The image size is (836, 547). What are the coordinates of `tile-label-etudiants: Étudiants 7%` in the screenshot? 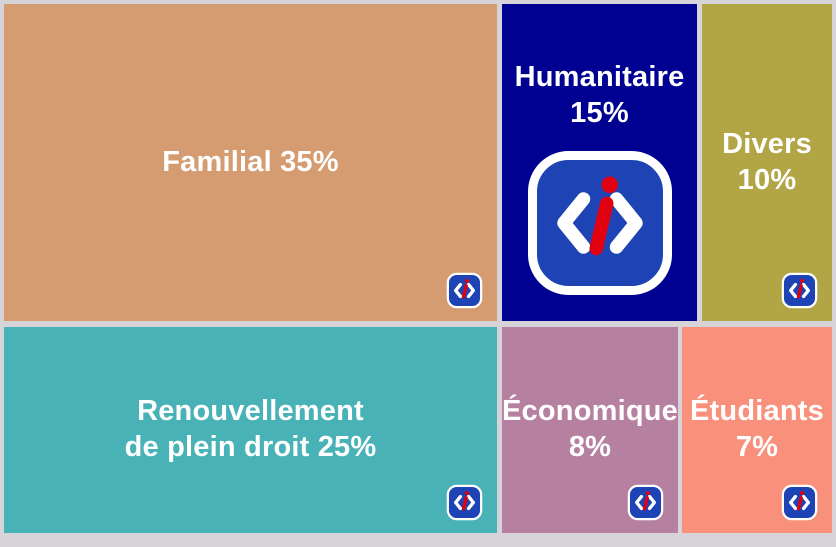 It's located at (757, 430).